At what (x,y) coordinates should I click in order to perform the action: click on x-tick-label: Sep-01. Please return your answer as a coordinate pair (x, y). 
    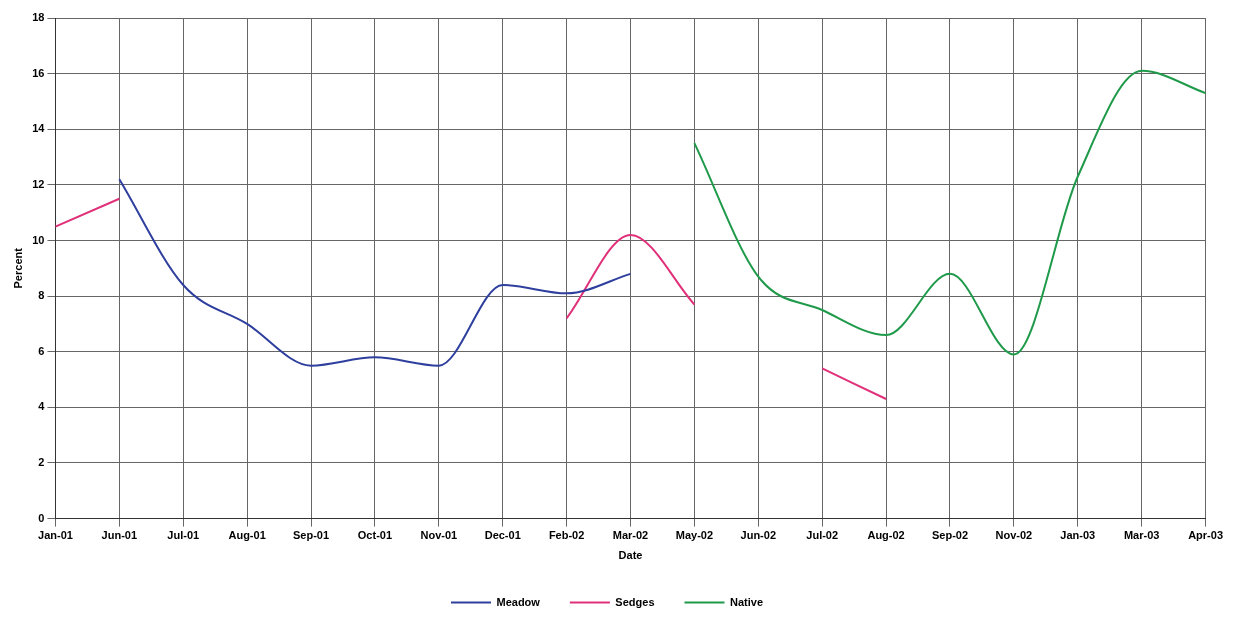
    Looking at the image, I should click on (311, 535).